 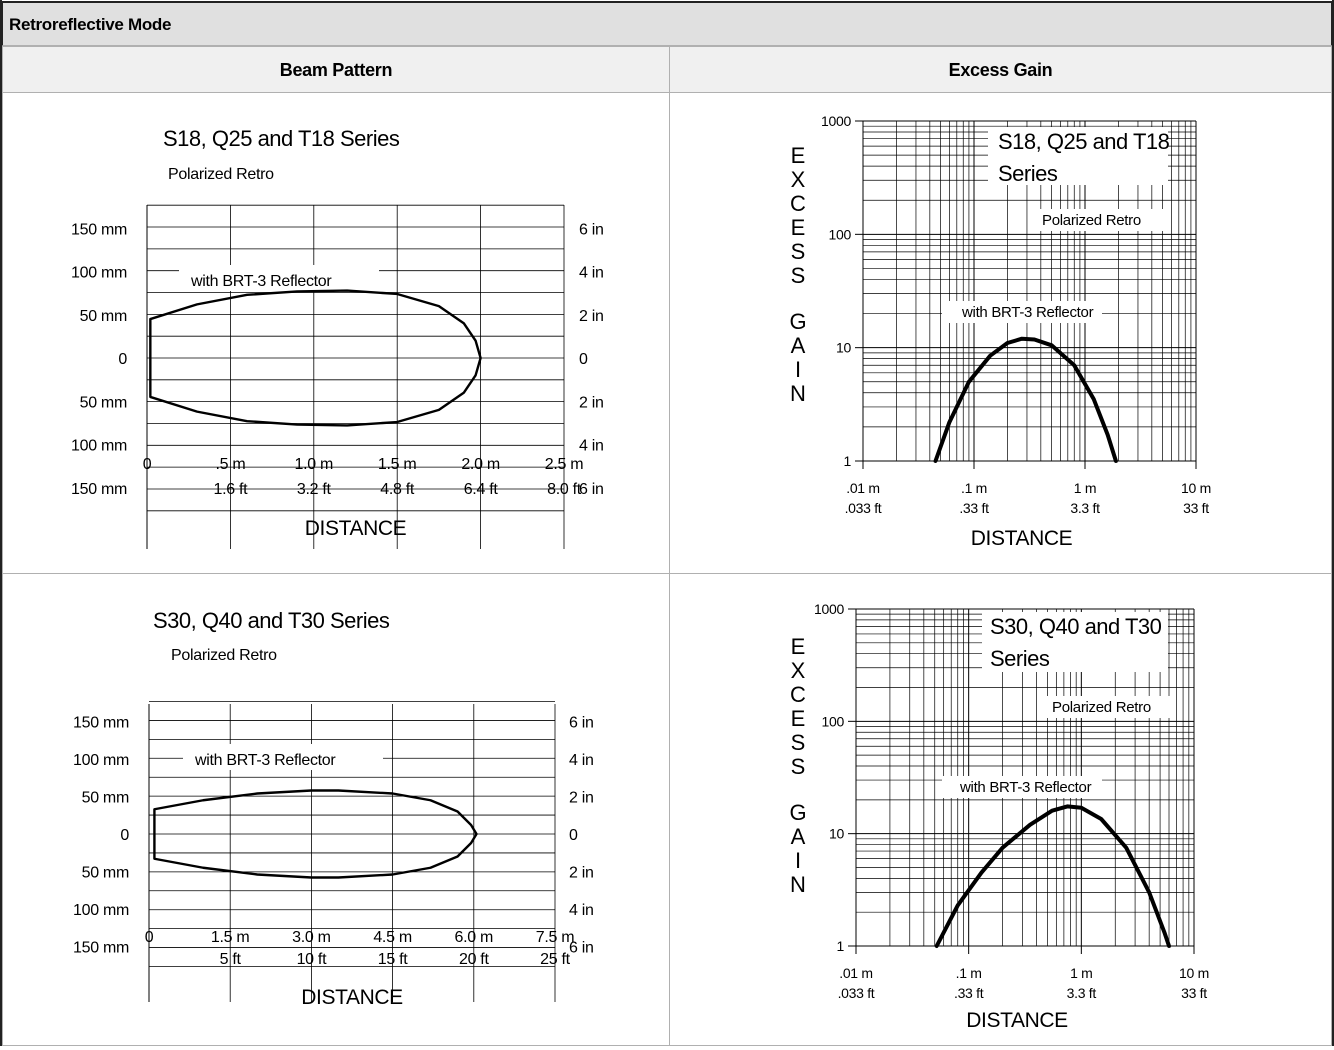 I want to click on excess-gain-header-label: Excess Gain, so click(x=1000, y=70).